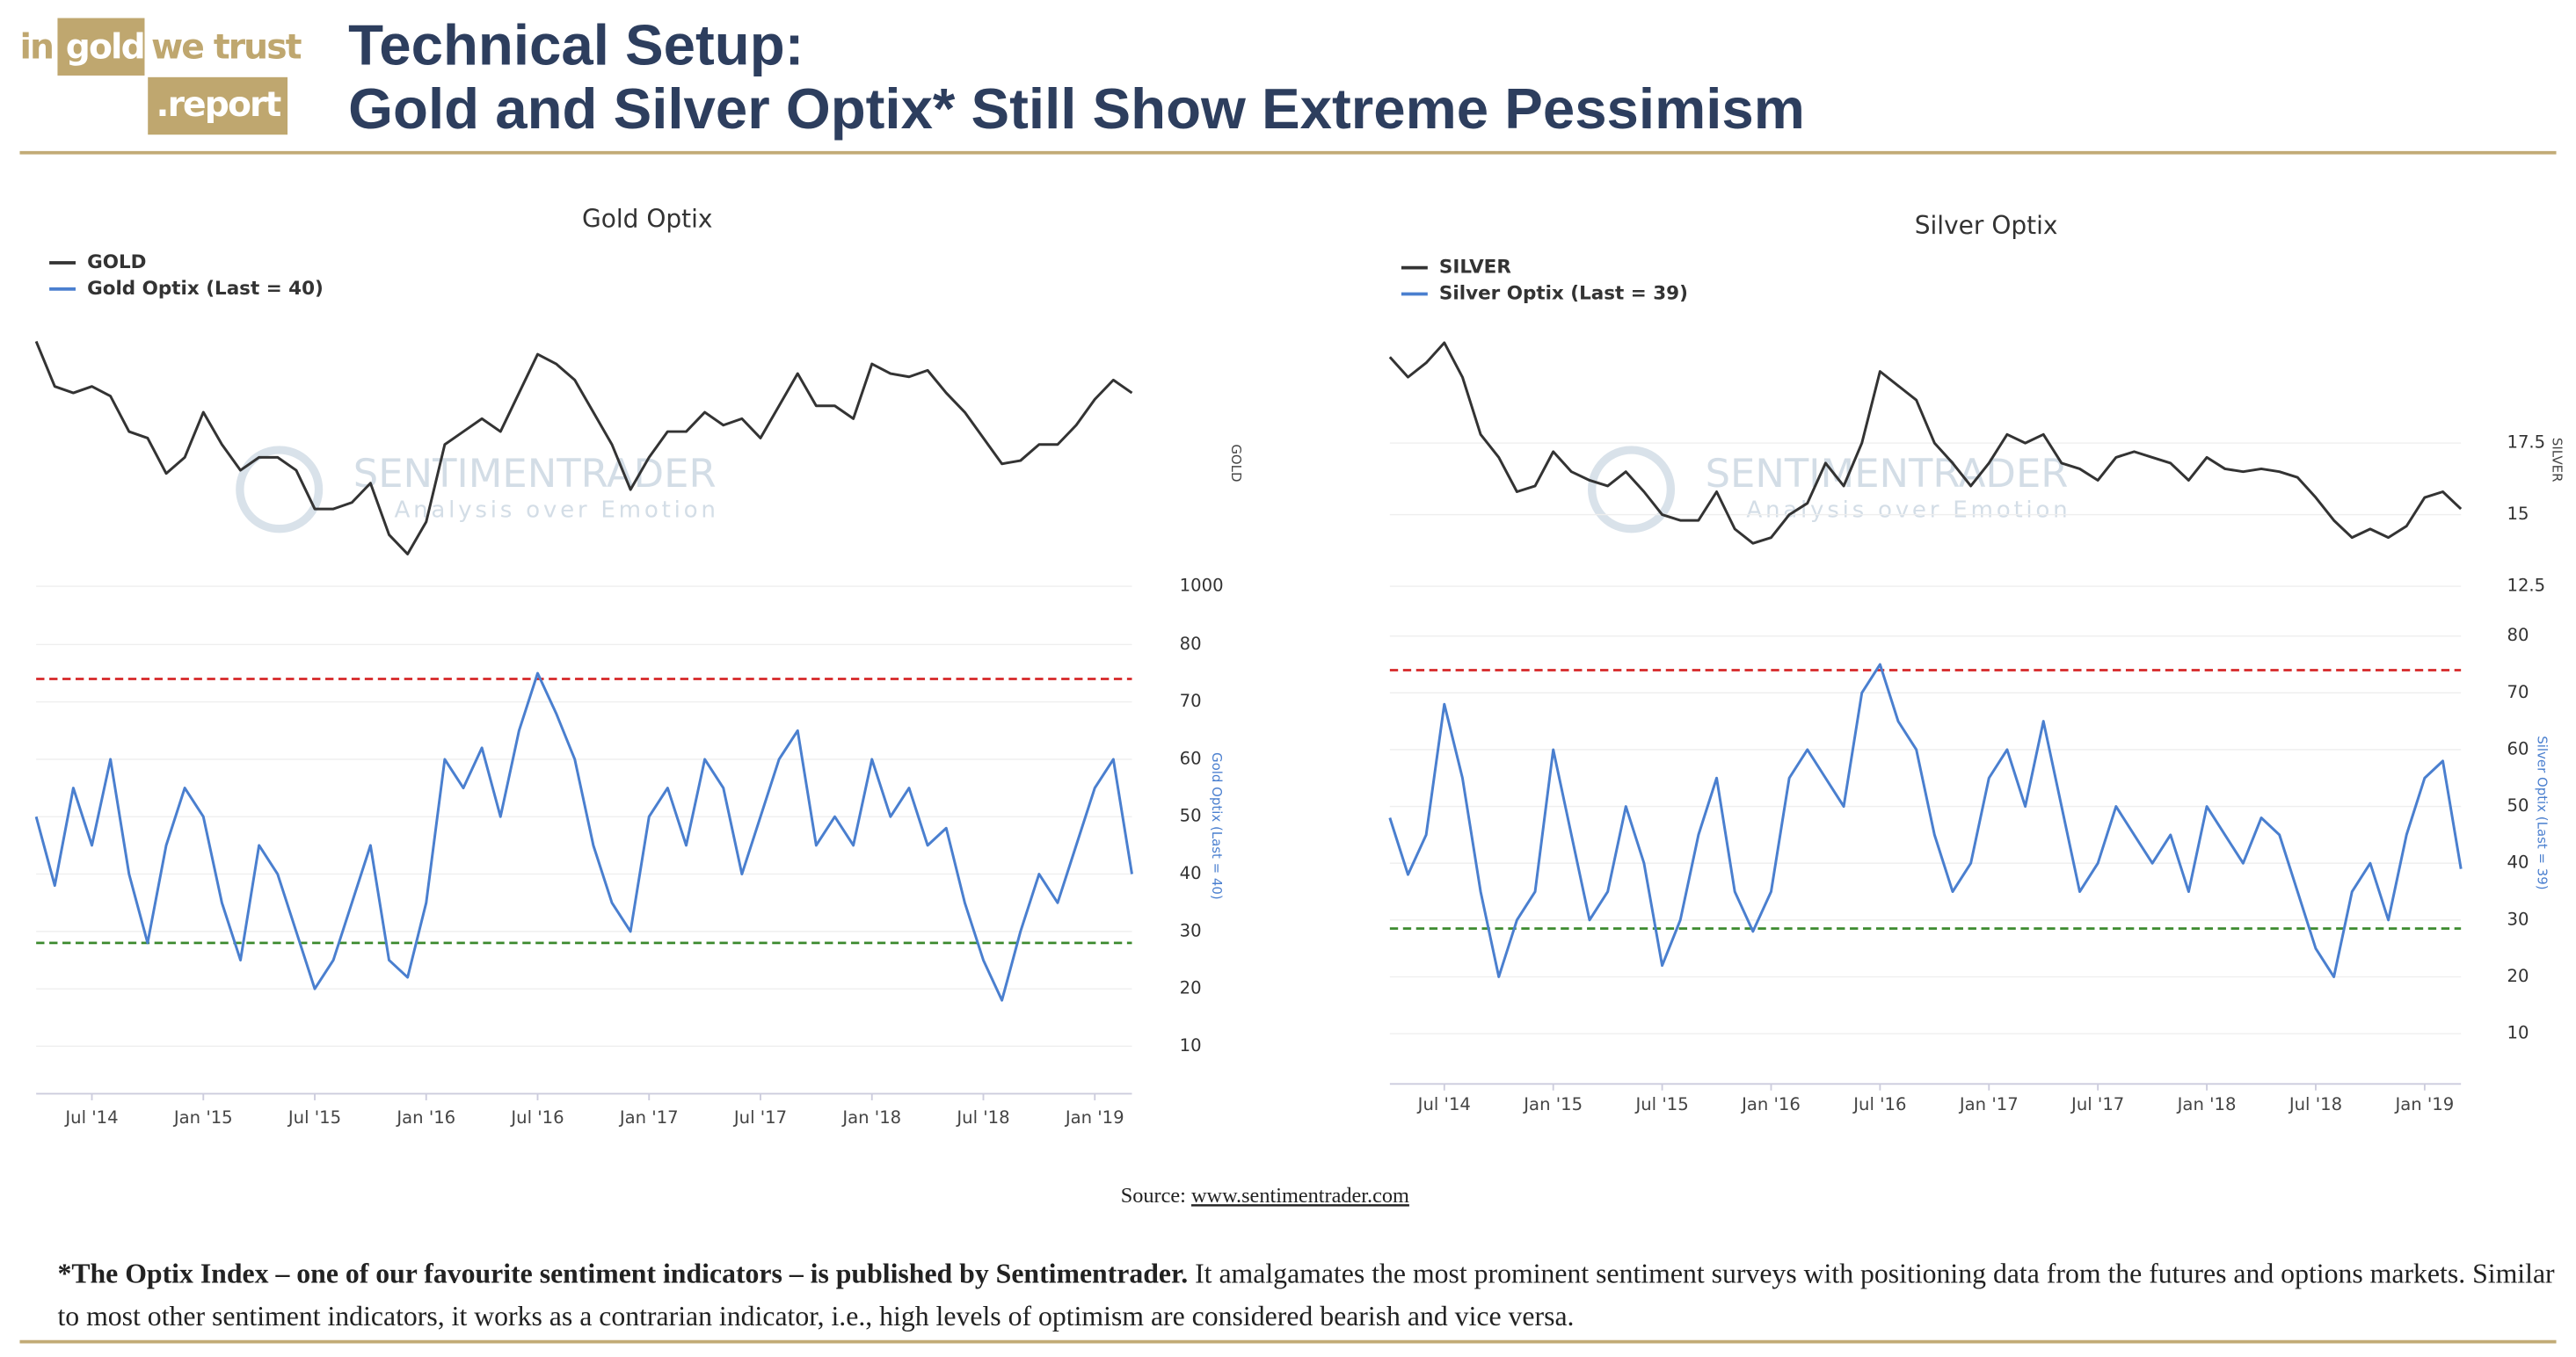 This screenshot has height=1357, width=2576. What do you see at coordinates (2526, 443) in the screenshot?
I see `y-tick-label: 17.5` at bounding box center [2526, 443].